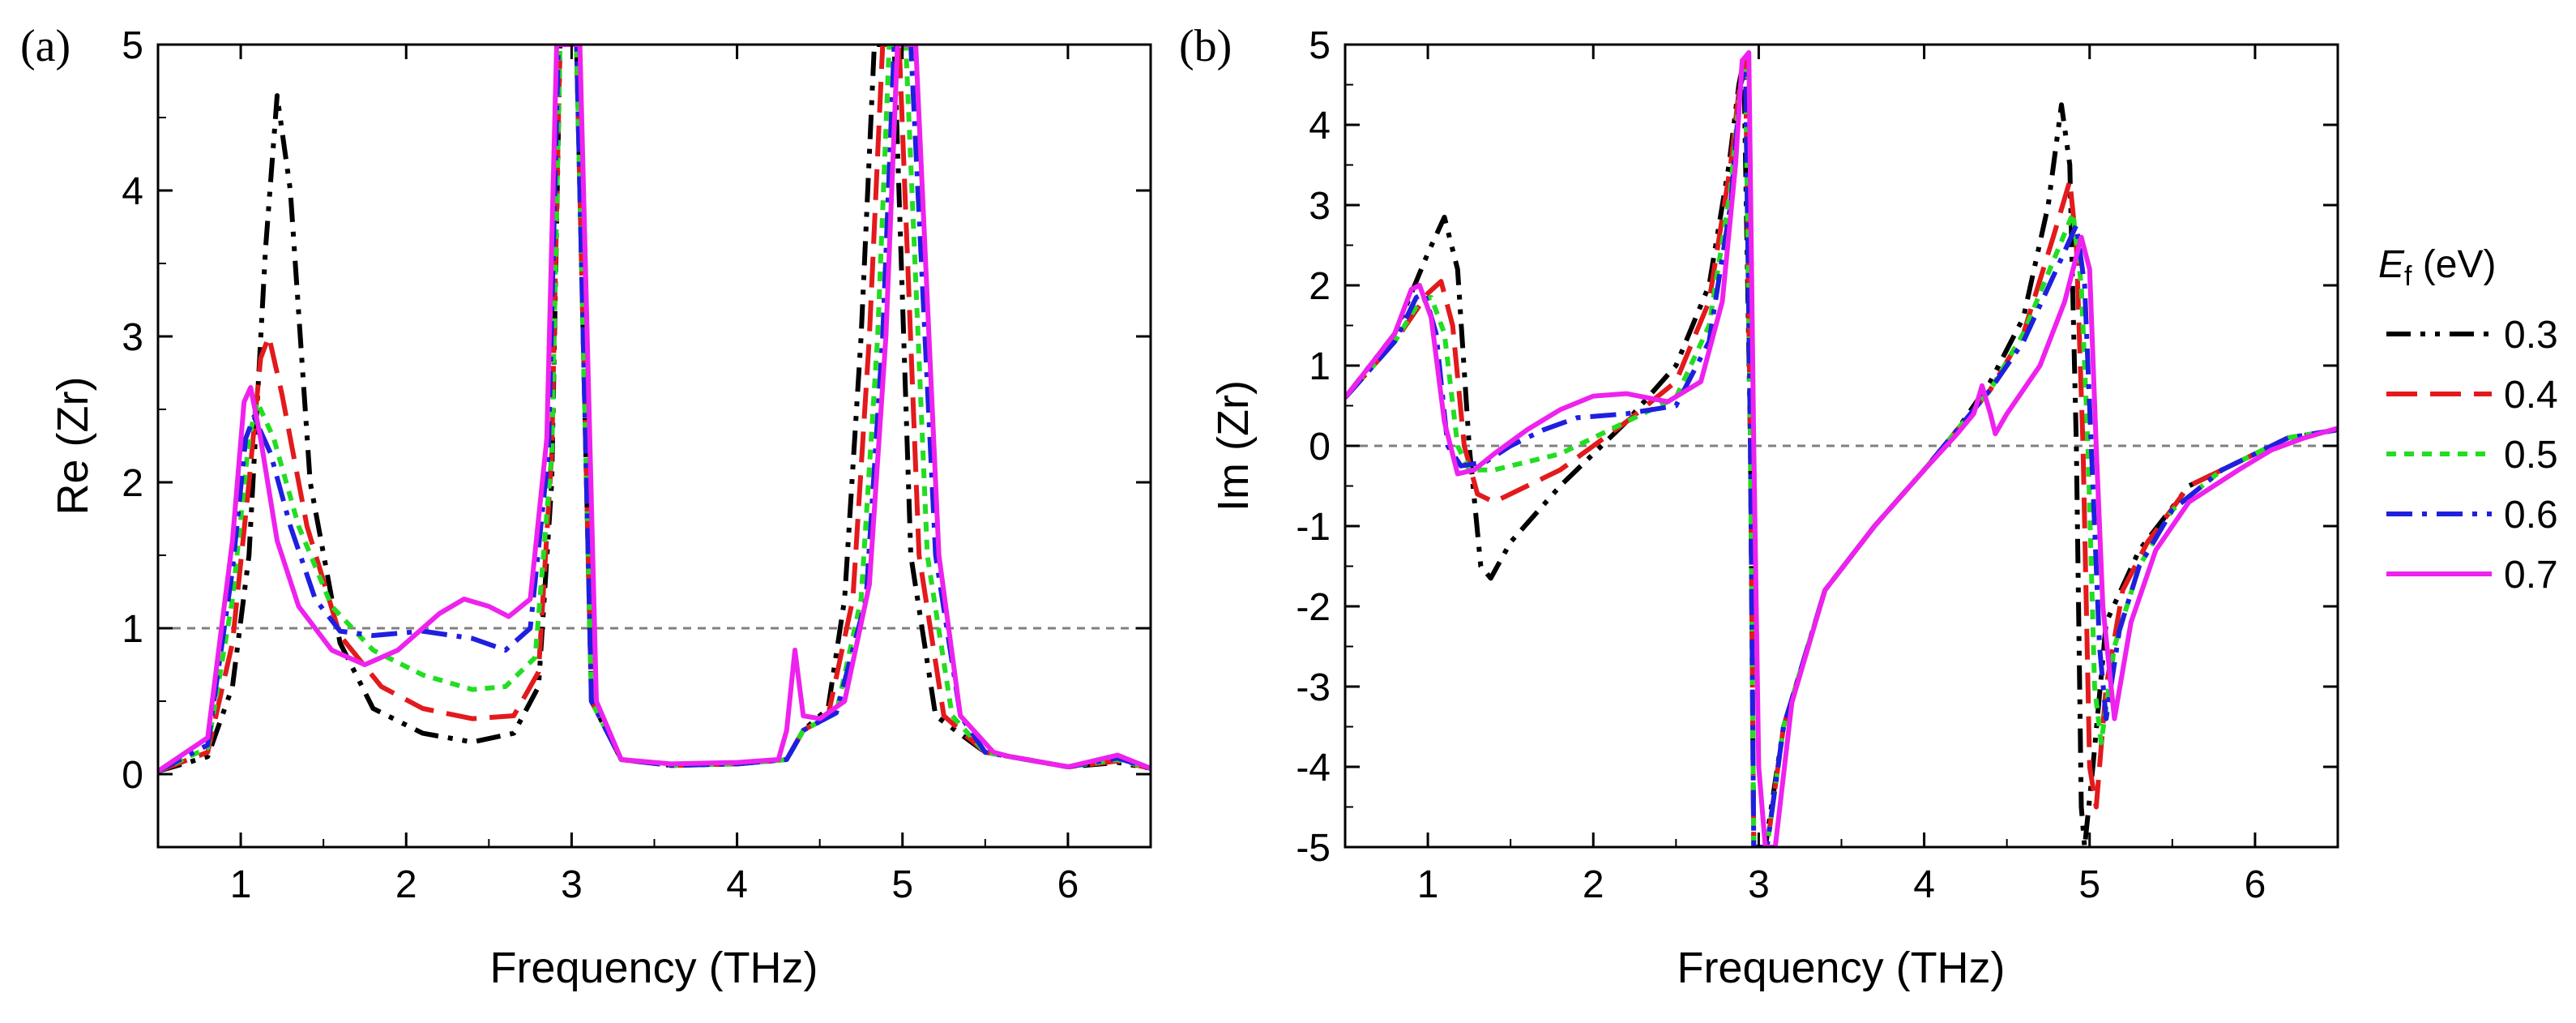 The height and width of the screenshot is (1023, 2576). What do you see at coordinates (132, 46) in the screenshot?
I see `panel-a-y-tick-label: 5` at bounding box center [132, 46].